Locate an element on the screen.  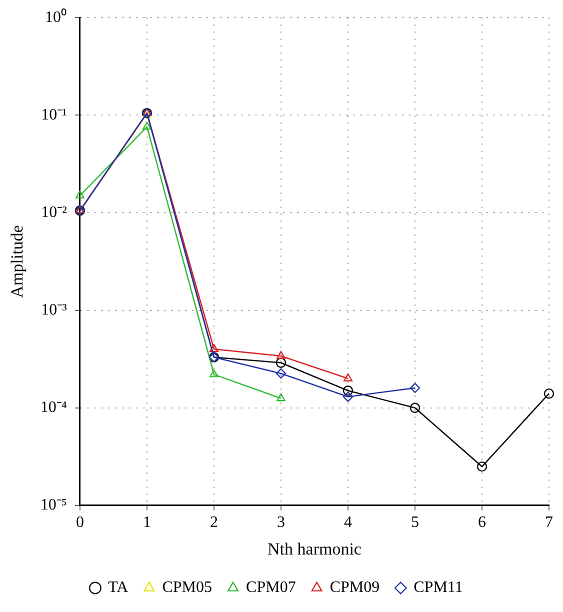
x-tick-label: 5 is located at coordinates (414, 523).